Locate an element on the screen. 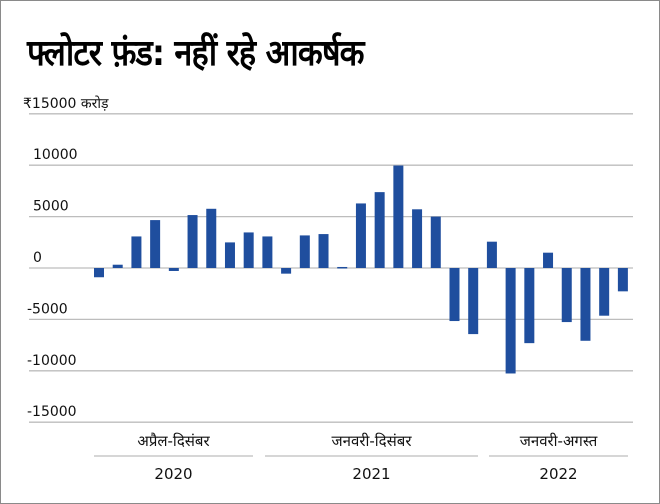 This screenshot has width=660, height=504. y-tick-label: ₹15000 करोड़ is located at coordinates (66, 103).